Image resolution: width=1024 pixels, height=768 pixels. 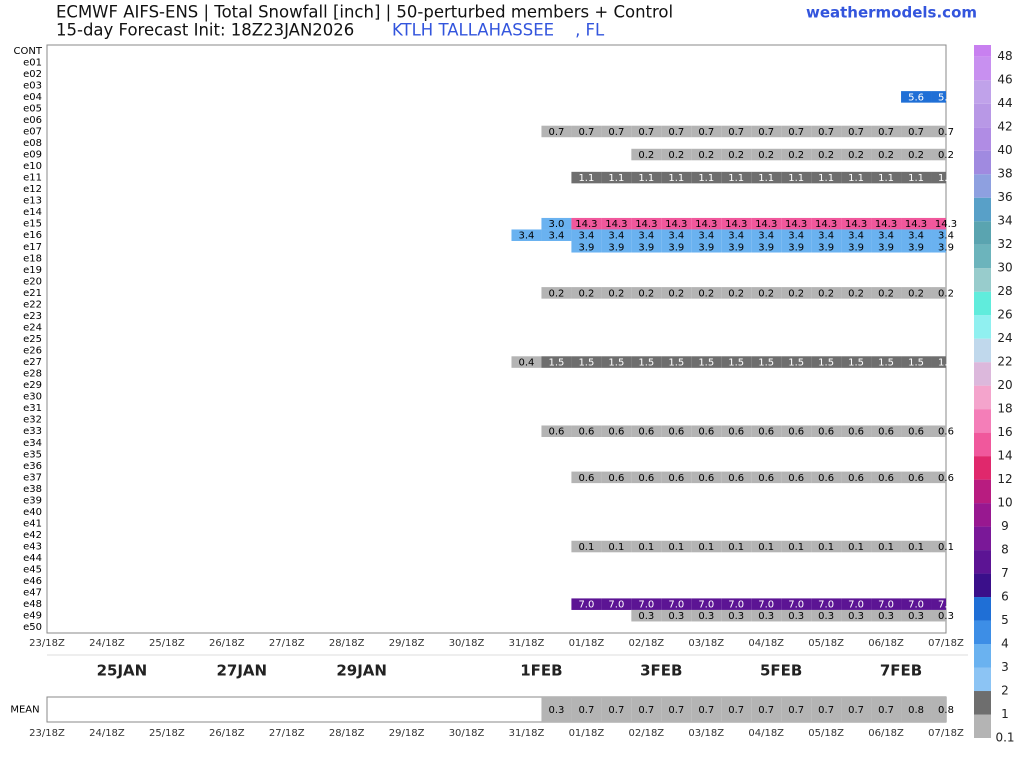 I want to click on cell-label: 0.8, so click(x=916, y=710).